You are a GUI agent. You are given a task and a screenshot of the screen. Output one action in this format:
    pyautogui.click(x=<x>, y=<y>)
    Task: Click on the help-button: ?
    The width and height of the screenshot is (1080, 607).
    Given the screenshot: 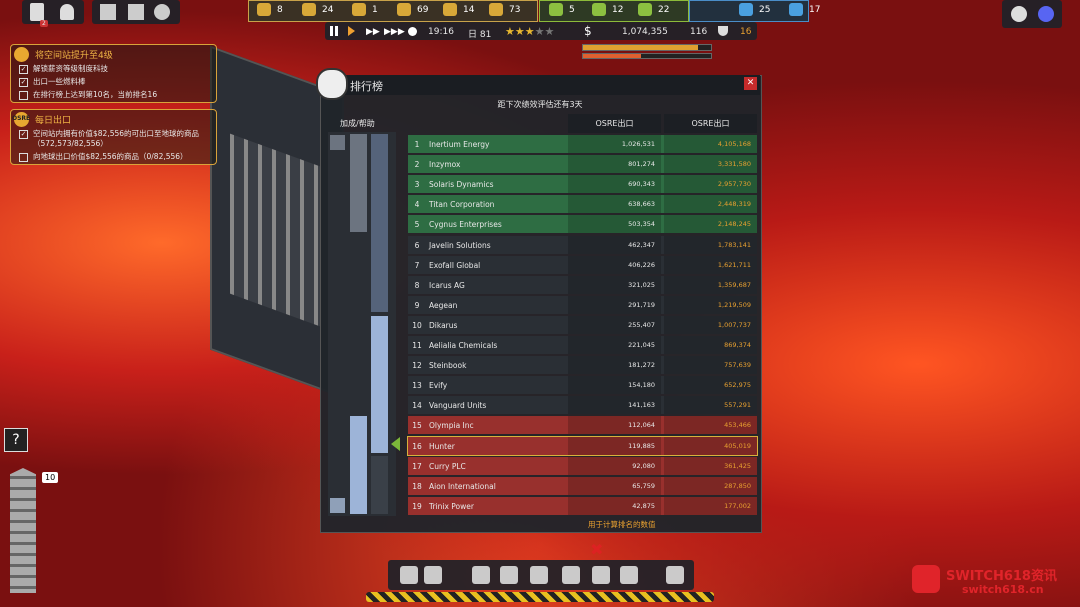 What is the action you would take?
    pyautogui.click(x=16, y=440)
    